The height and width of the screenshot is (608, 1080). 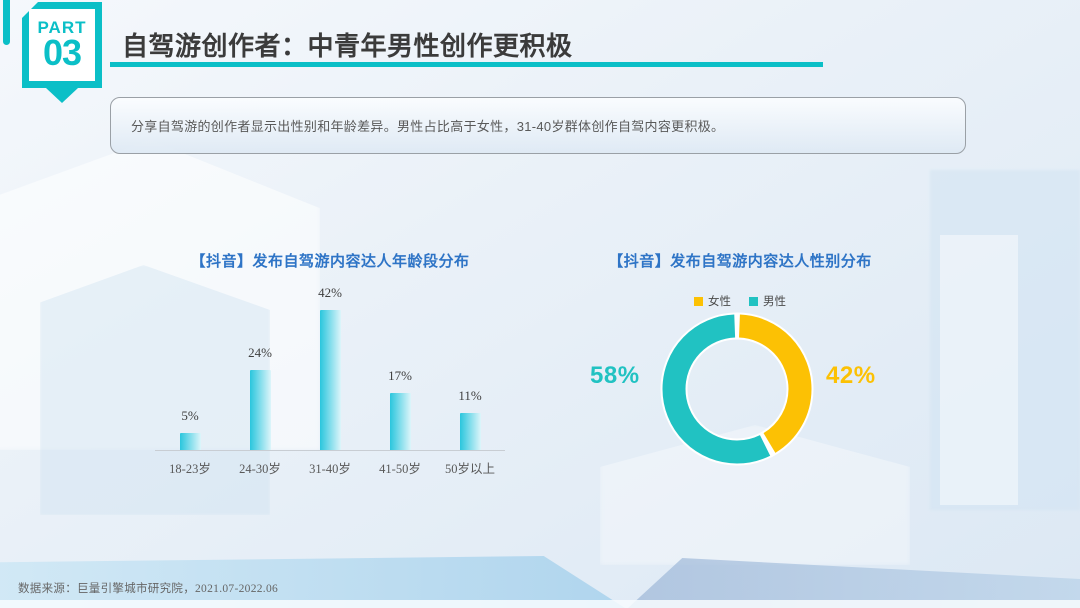 I want to click on donut-label-female-pct: 42%, so click(x=851, y=375).